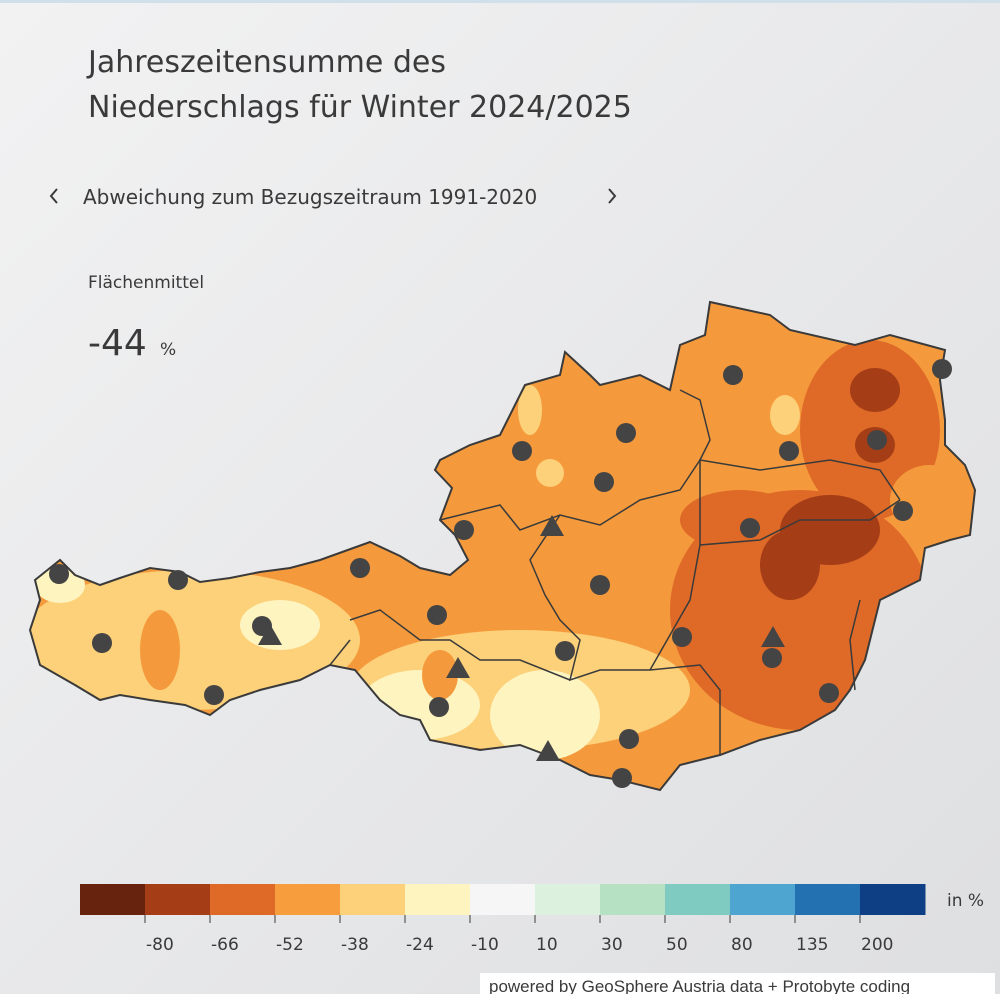 Image resolution: width=1000 pixels, height=998 pixels. Describe the element at coordinates (612, 196) in the screenshot. I see `next-arrow` at that location.